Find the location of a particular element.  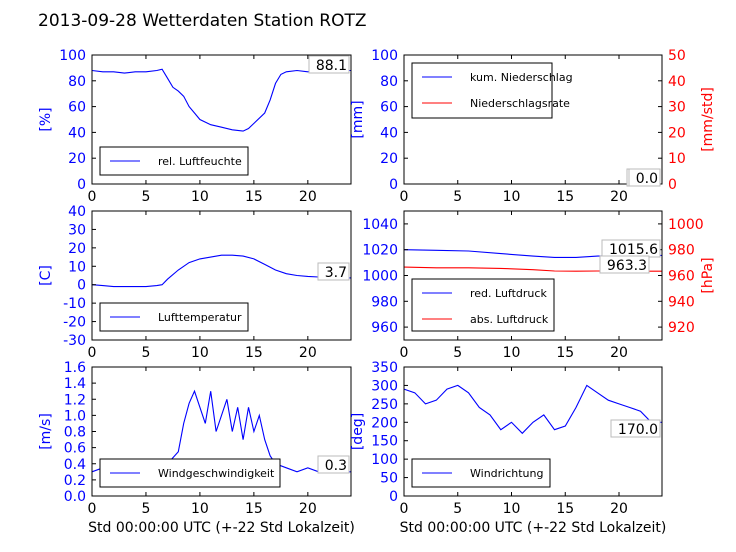

x-tick-label-humidity: 5 is located at coordinates (145, 197).